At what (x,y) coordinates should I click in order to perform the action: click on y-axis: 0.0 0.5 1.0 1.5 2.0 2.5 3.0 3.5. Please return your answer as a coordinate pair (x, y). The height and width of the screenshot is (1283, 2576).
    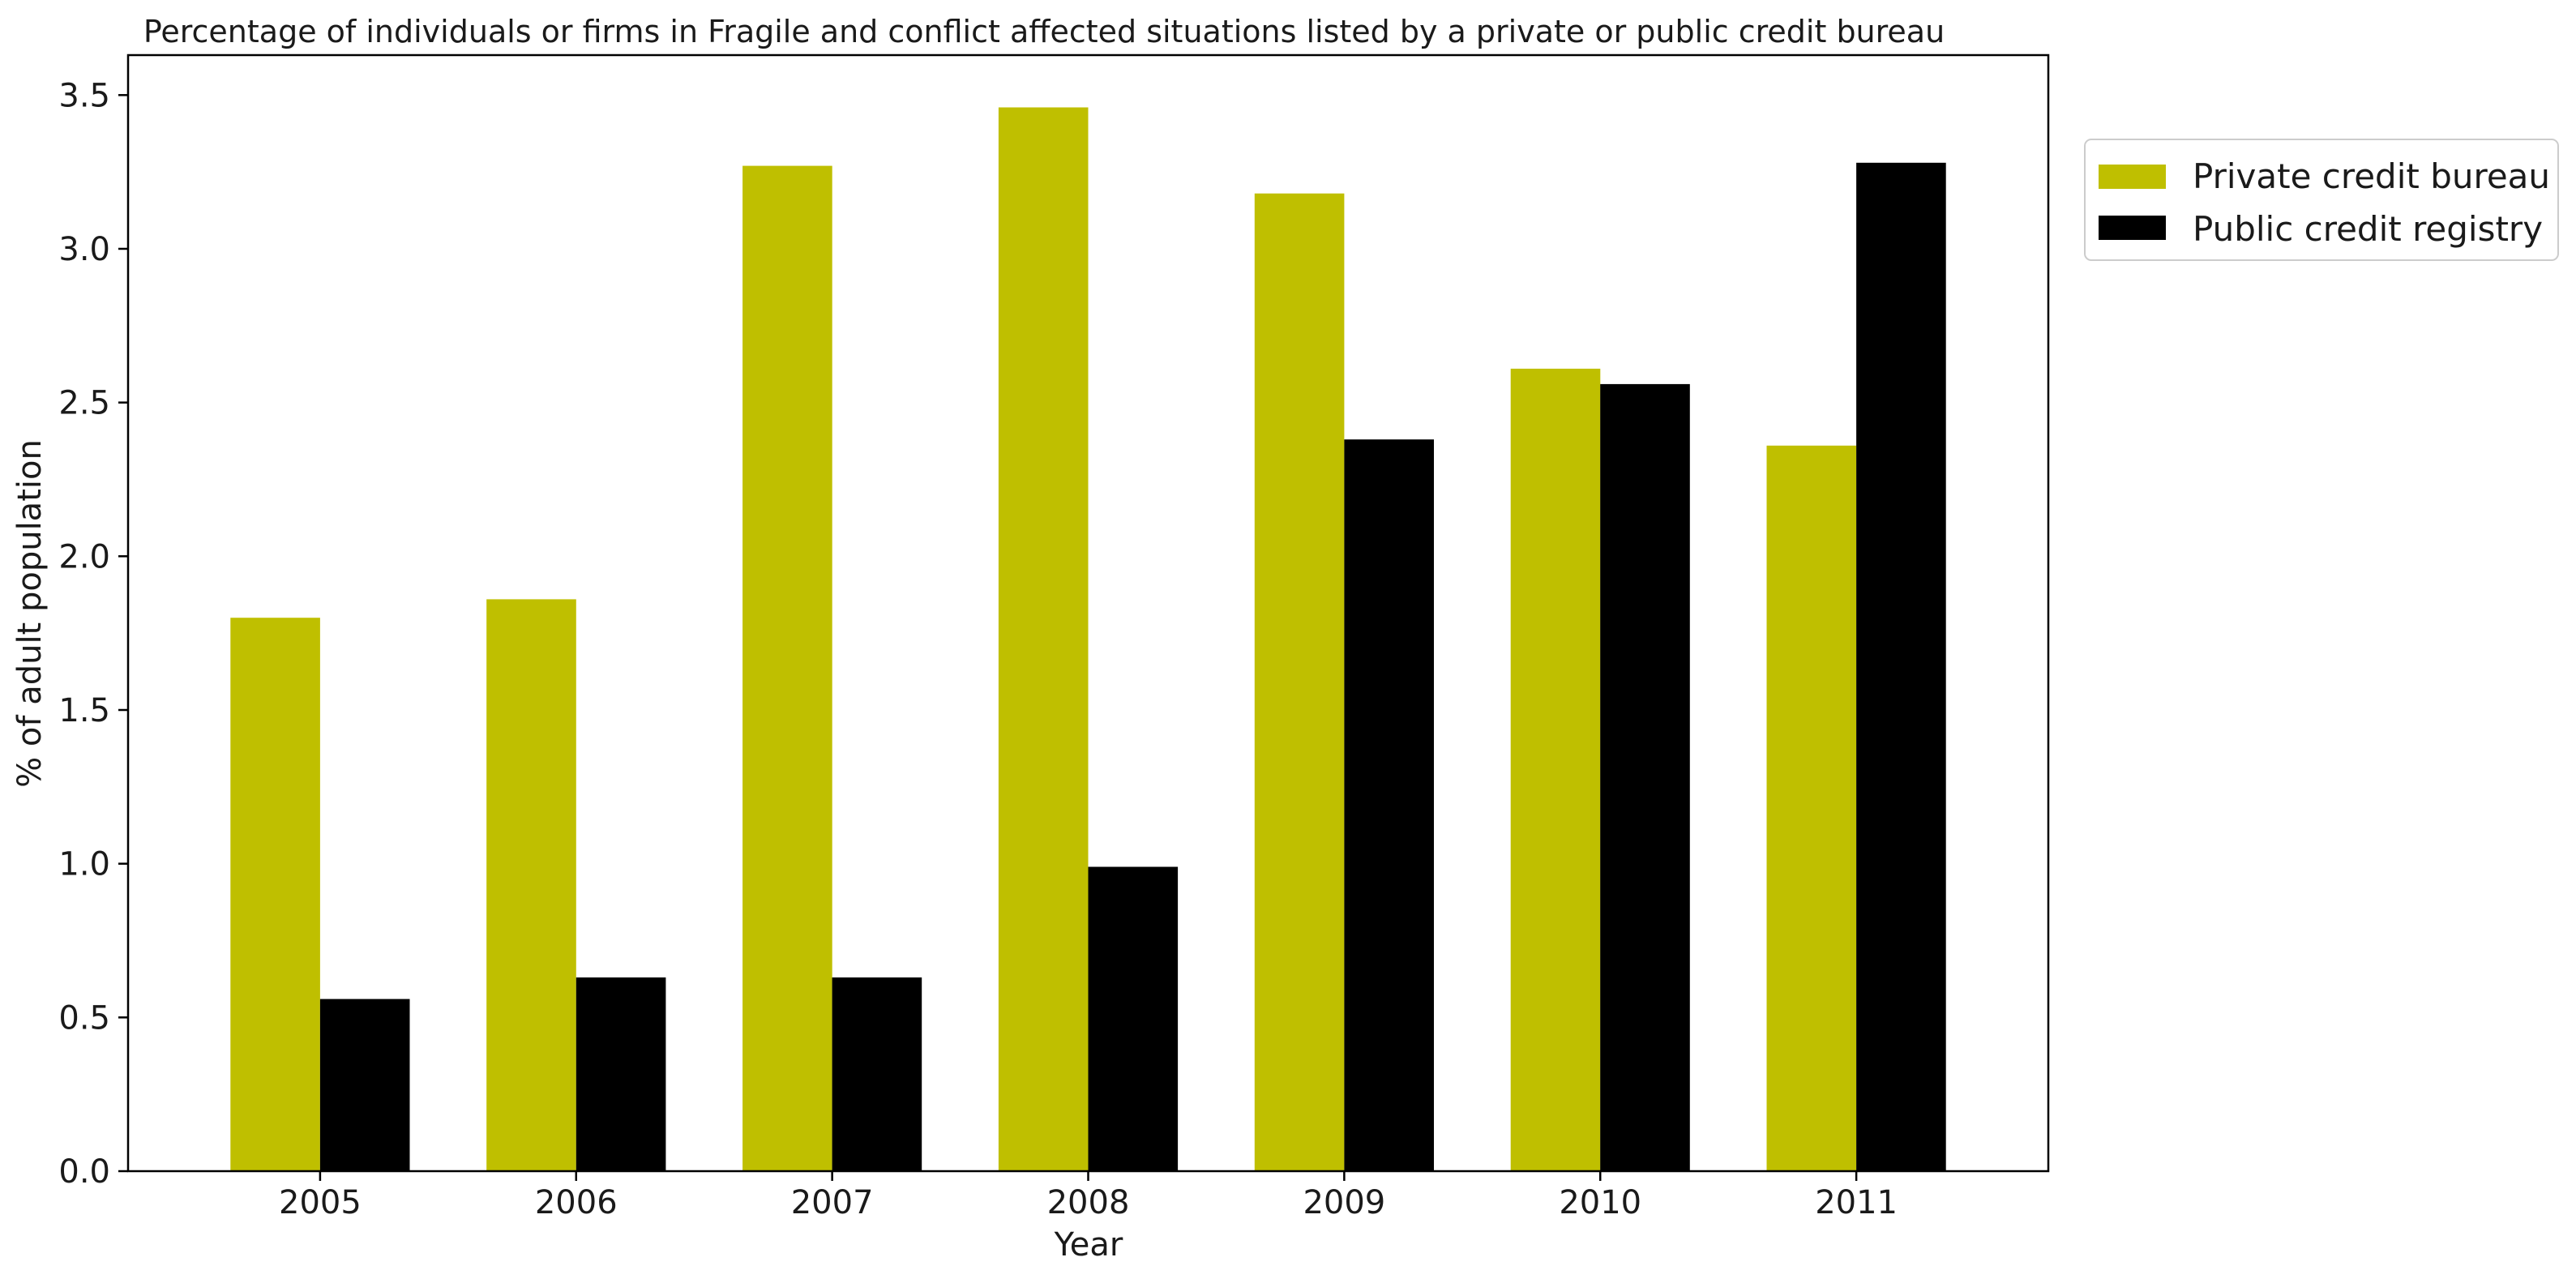
    Looking at the image, I should click on (93, 634).